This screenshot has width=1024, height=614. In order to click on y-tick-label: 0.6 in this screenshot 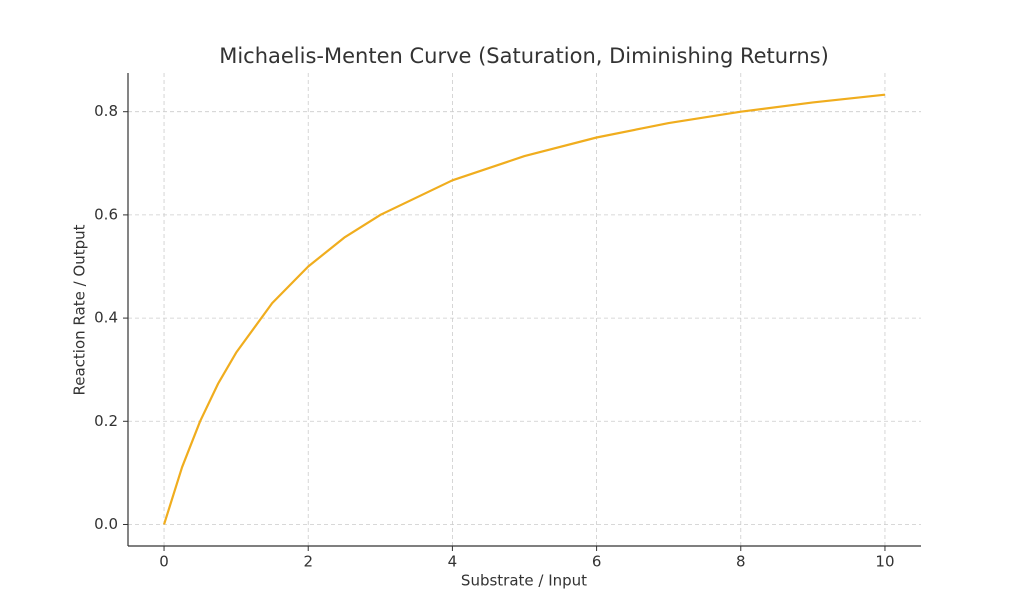, I will do `click(106, 214)`.